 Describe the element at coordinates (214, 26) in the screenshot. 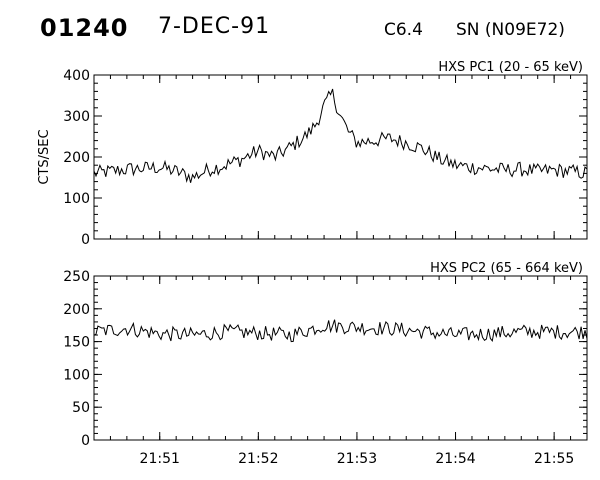

I see `event-date: 7-DEC-91` at that location.